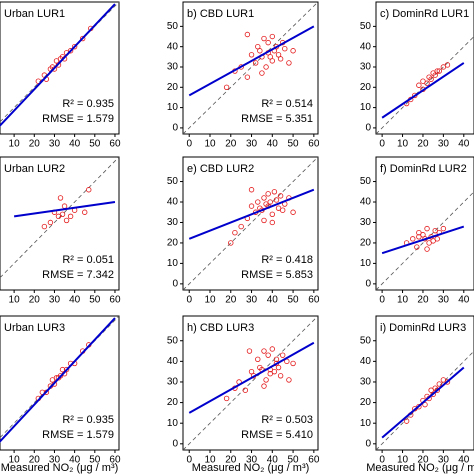 The width and height of the screenshot is (474, 474). I want to click on panel-title: c) DominRd LUR1, so click(424, 14).